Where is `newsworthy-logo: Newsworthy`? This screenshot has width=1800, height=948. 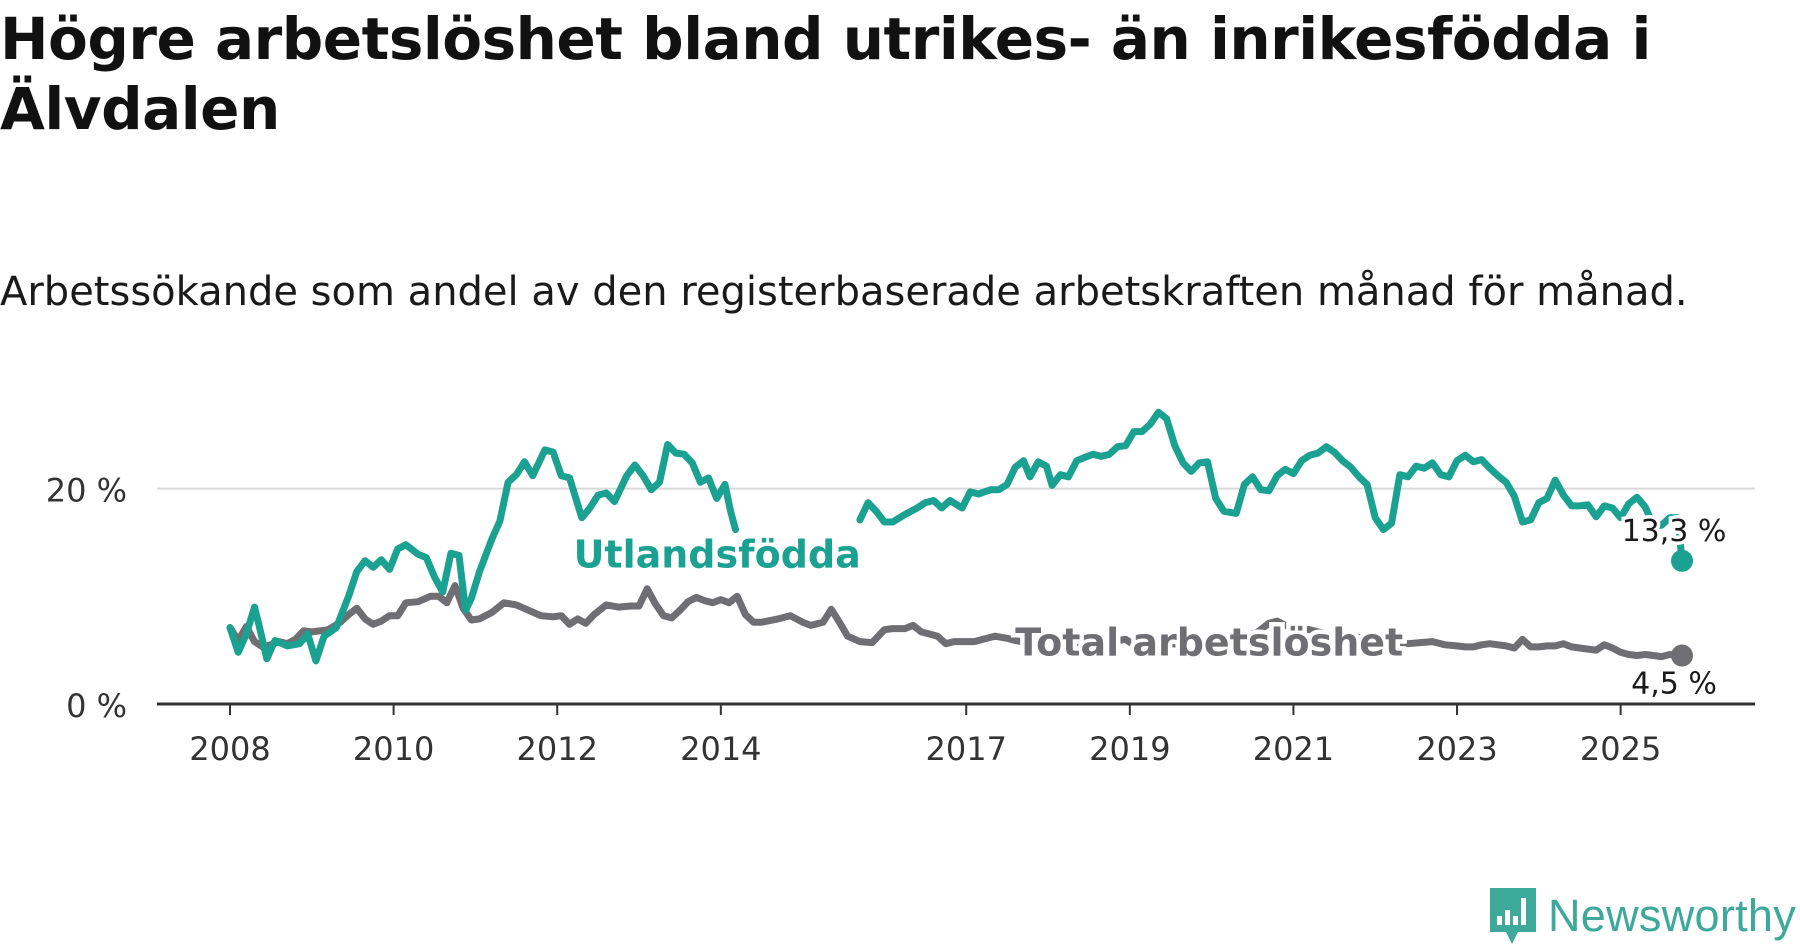
newsworthy-logo: Newsworthy is located at coordinates (1642, 916).